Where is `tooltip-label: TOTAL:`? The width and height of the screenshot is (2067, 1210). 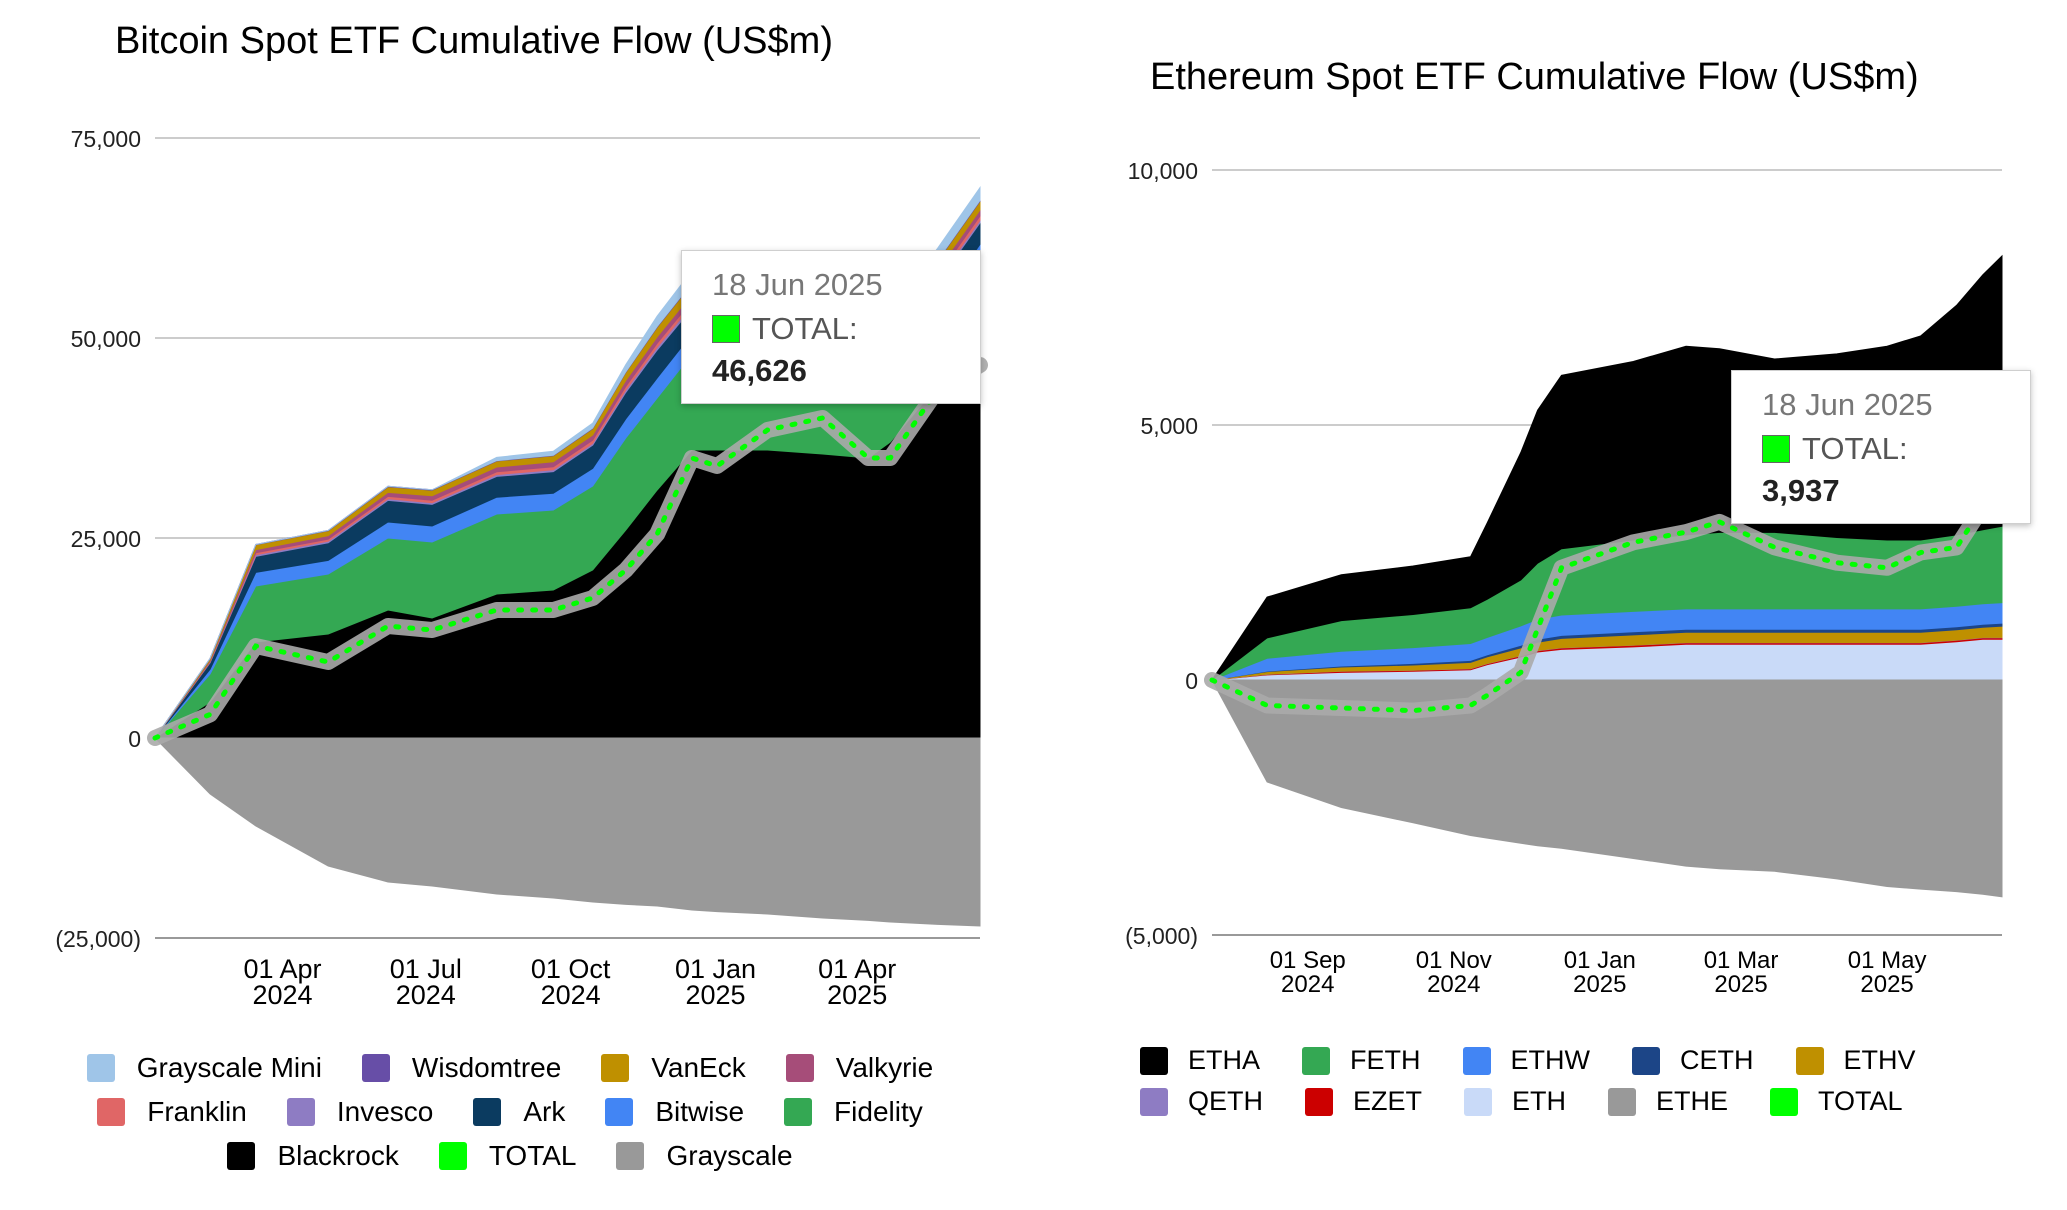 tooltip-label: TOTAL: is located at coordinates (805, 328).